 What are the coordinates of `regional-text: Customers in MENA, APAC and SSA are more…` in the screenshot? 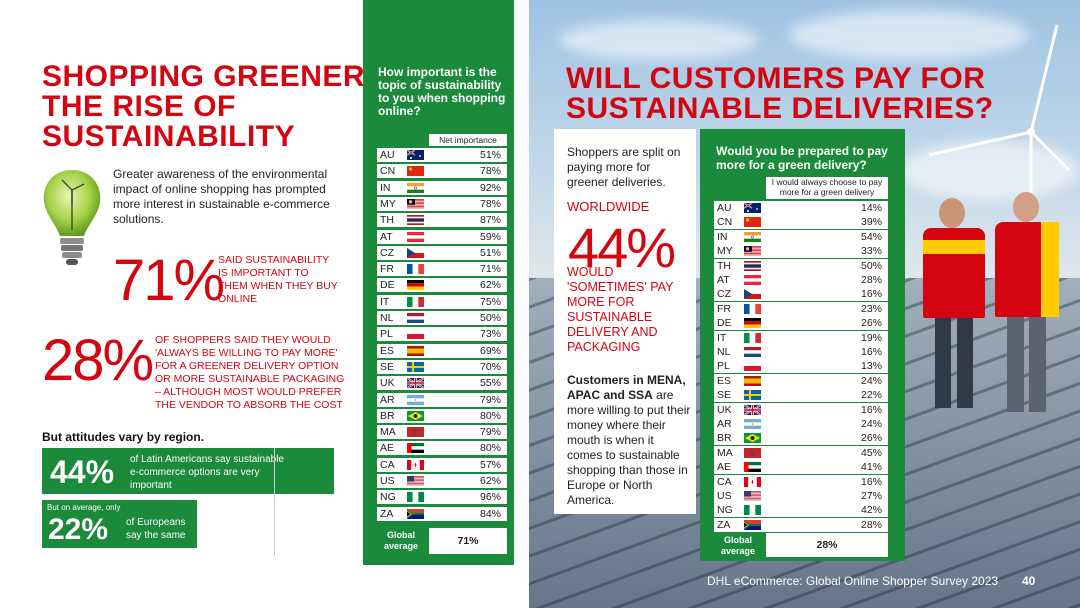 It's located at (629, 440).